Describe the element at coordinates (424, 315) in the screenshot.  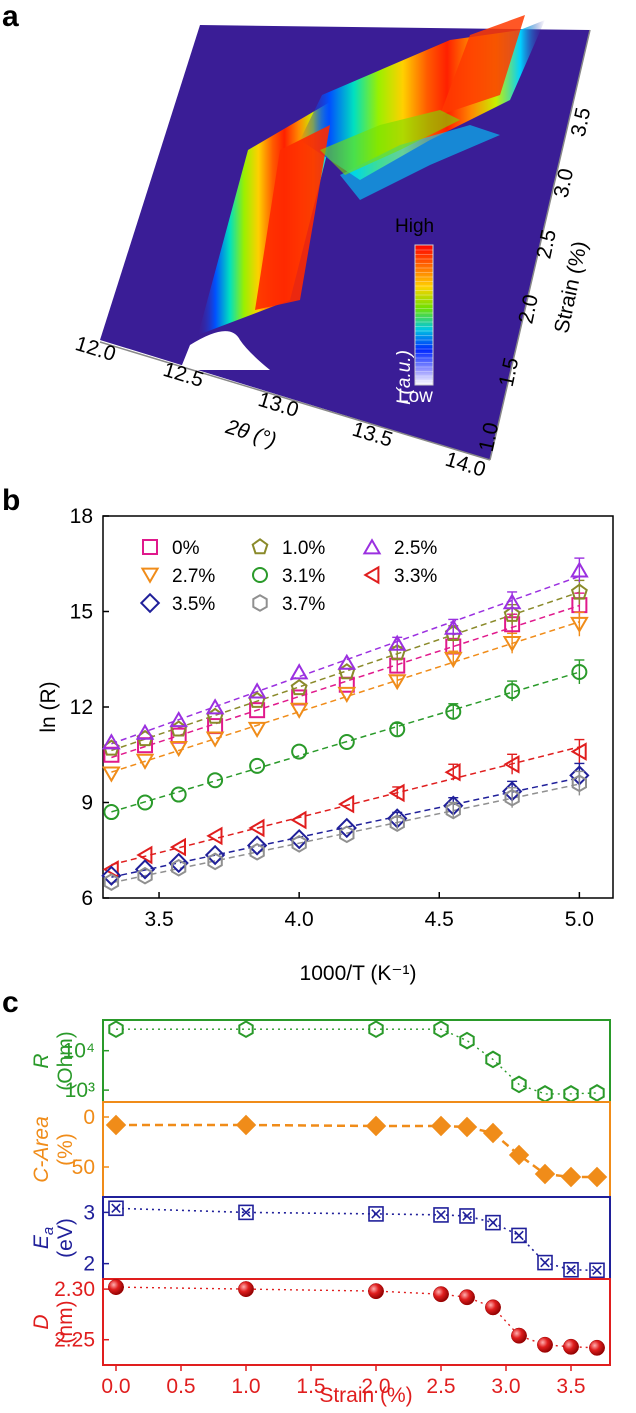
I see `colorbar-stripes` at that location.